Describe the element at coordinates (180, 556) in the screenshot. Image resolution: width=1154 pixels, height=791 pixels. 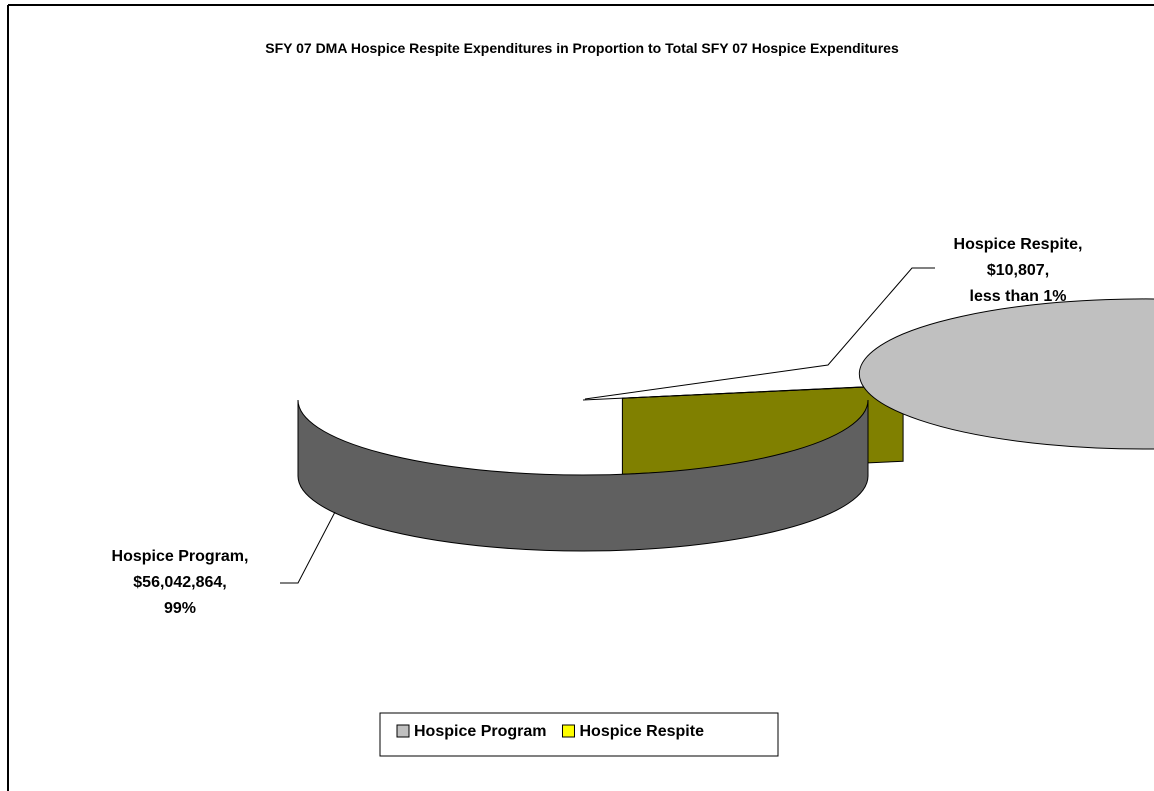
I see `data-label: Hospice Program,` at that location.